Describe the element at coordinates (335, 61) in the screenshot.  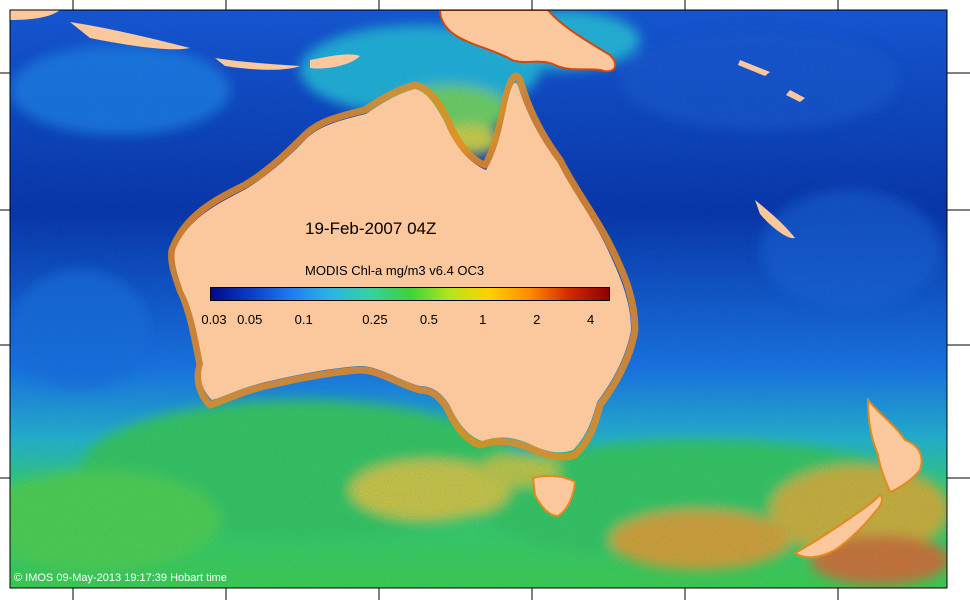
I see `timor` at that location.